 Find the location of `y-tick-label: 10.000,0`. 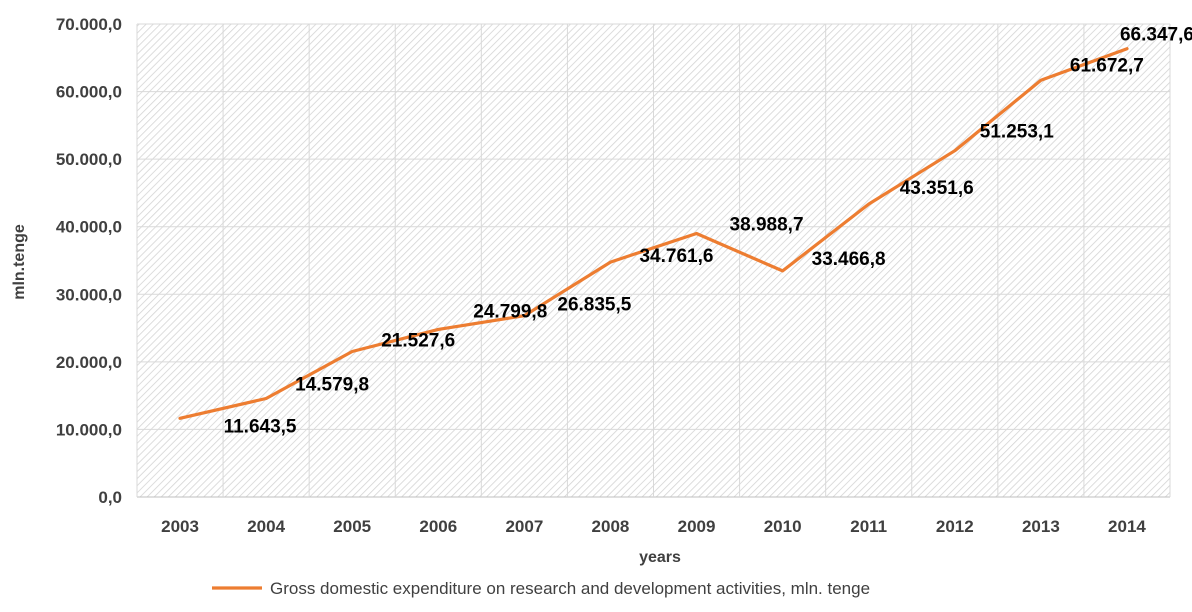

y-tick-label: 10.000,0 is located at coordinates (89, 429).